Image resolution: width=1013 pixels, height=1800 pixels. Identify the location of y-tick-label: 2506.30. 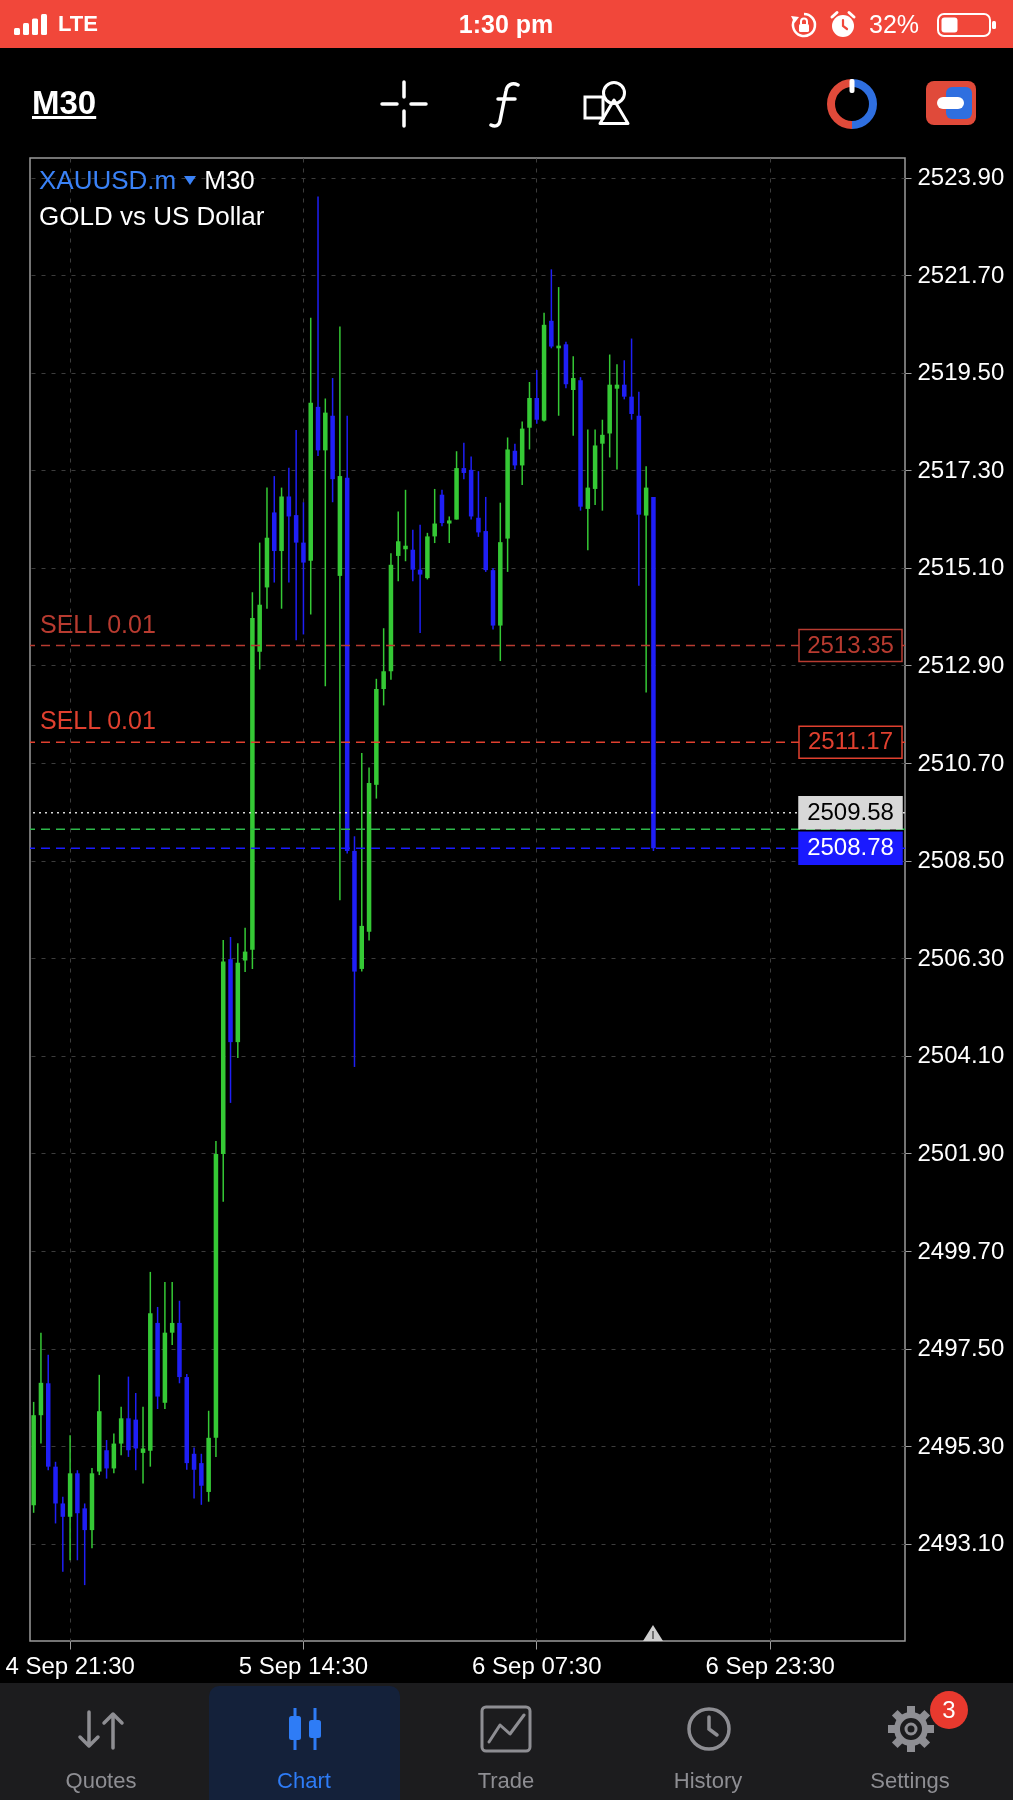
(961, 957).